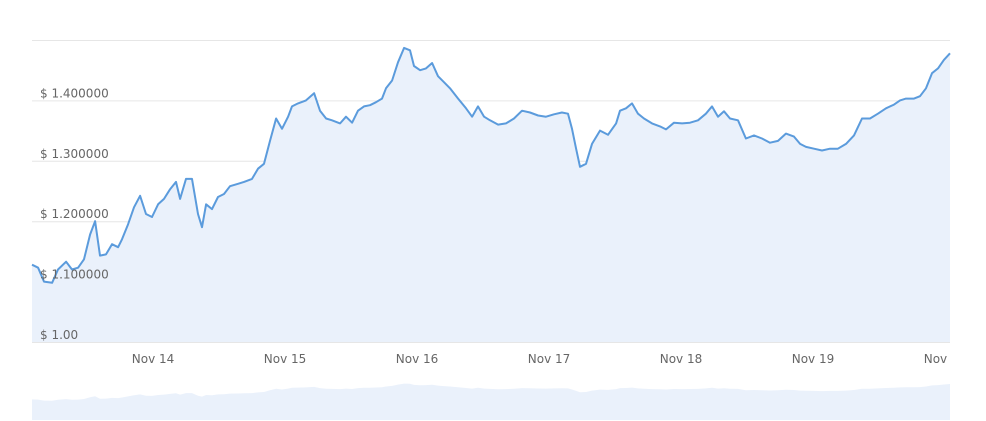 This screenshot has width=986, height=421. I want to click on navigator-area, so click(491, 401).